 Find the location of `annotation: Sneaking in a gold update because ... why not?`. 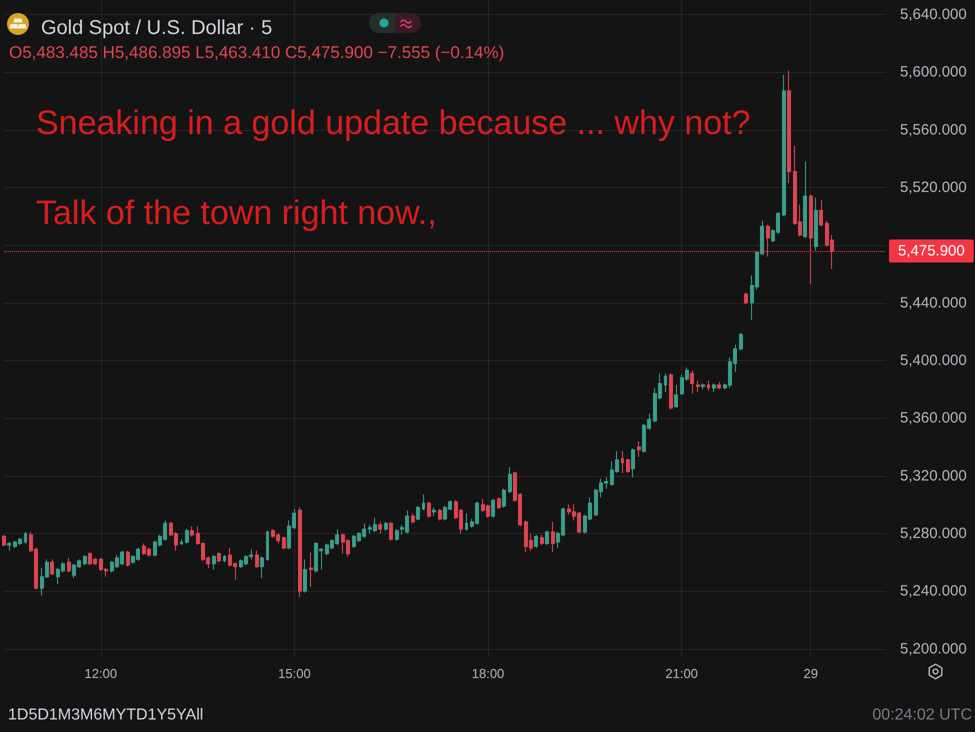

annotation: Sneaking in a gold update because ... why not? is located at coordinates (393, 123).